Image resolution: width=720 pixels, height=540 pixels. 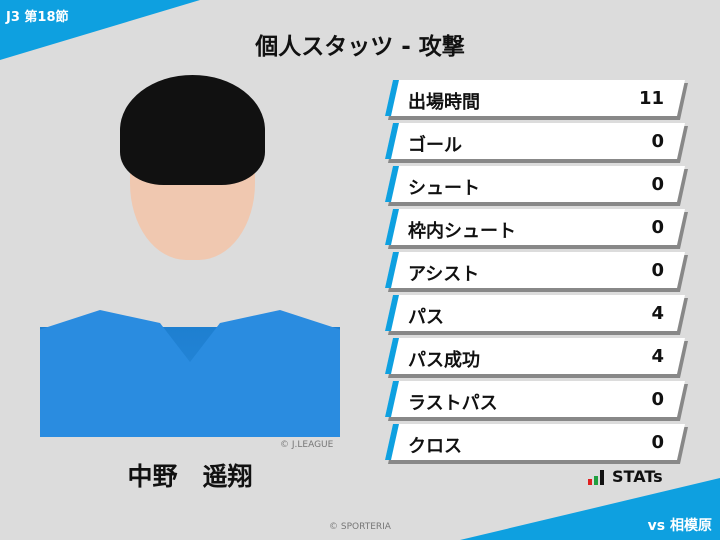 What do you see at coordinates (536, 98) in the screenshot?
I see `stat-row: 出場時間 11` at bounding box center [536, 98].